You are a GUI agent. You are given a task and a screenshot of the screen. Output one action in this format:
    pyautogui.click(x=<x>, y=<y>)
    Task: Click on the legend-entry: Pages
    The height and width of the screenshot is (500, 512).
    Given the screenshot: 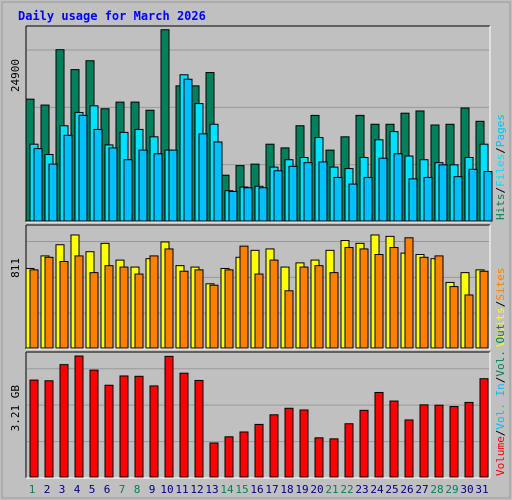 What is the action you would take?
    pyautogui.click(x=500, y=130)
    